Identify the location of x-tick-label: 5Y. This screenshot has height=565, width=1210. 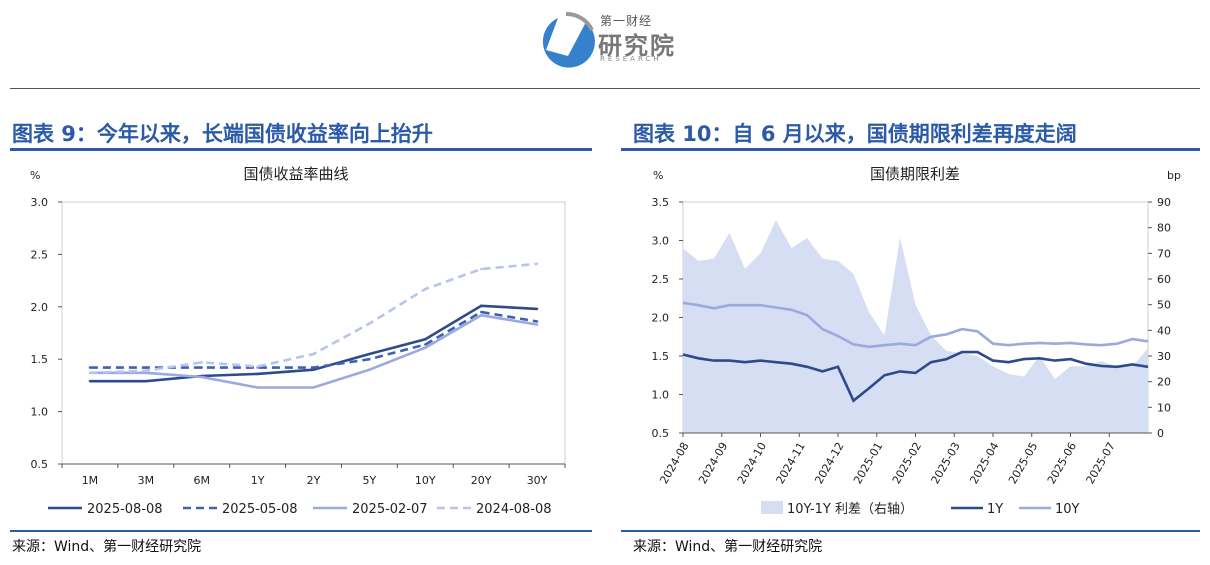
(370, 480).